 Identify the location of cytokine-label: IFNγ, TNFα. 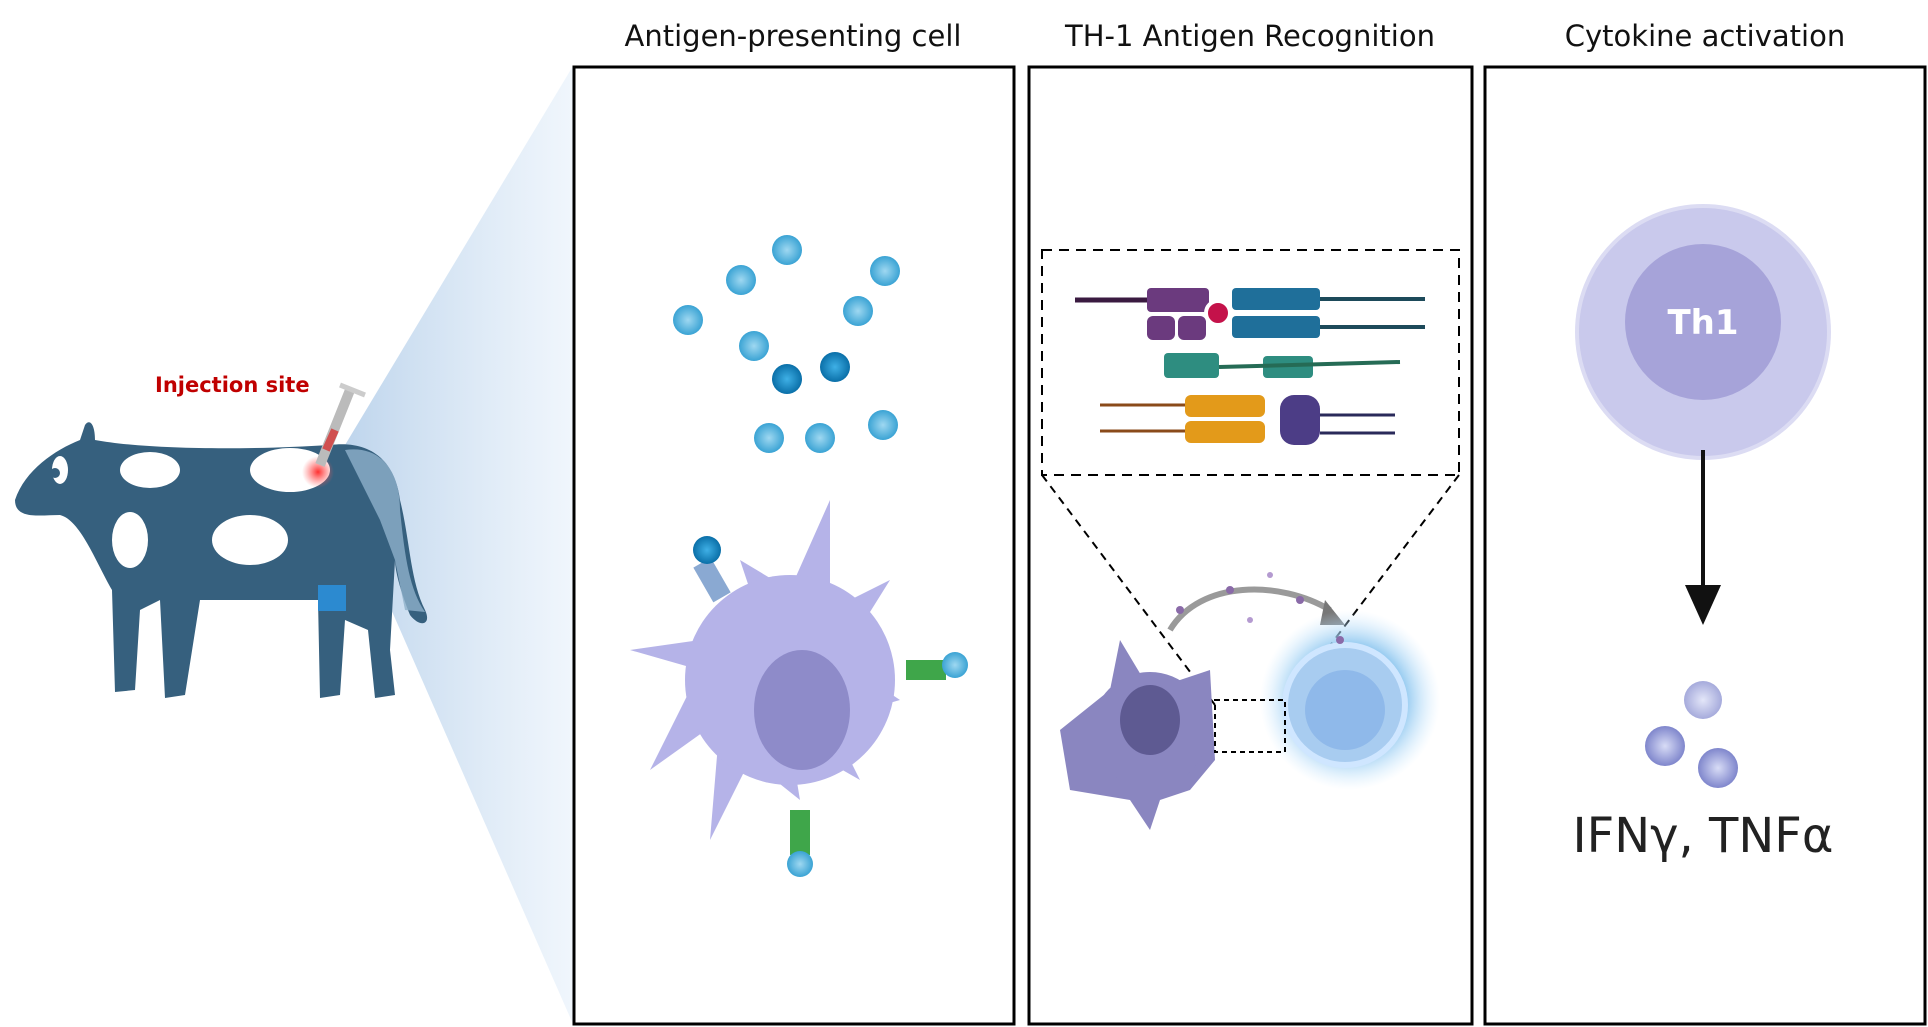
(1702, 836).